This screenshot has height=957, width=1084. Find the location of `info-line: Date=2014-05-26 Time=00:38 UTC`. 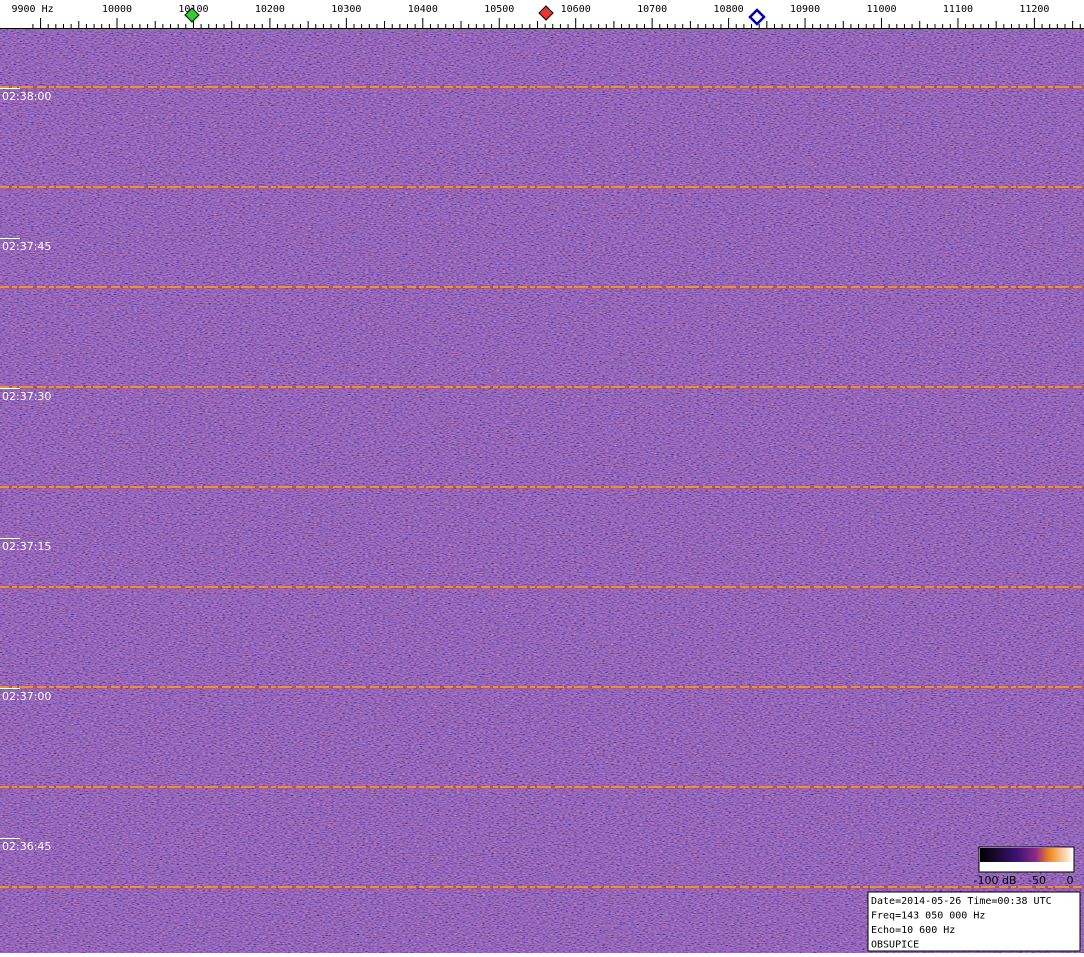

info-line: Date=2014-05-26 Time=00:38 UTC is located at coordinates (961, 901).